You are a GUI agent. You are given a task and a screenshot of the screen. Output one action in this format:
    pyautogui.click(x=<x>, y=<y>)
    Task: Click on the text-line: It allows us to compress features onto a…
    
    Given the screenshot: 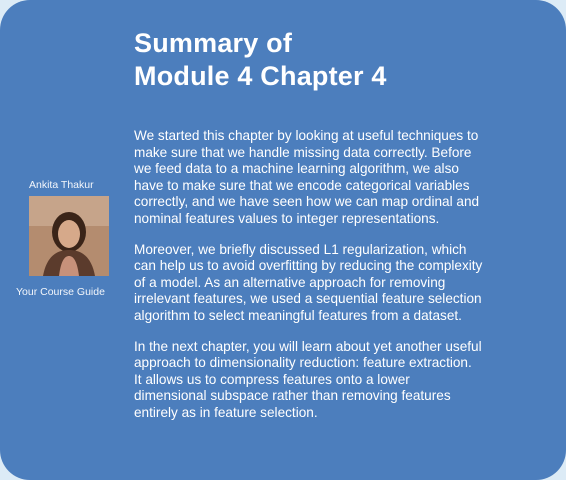 What is the action you would take?
    pyautogui.click(x=272, y=379)
    